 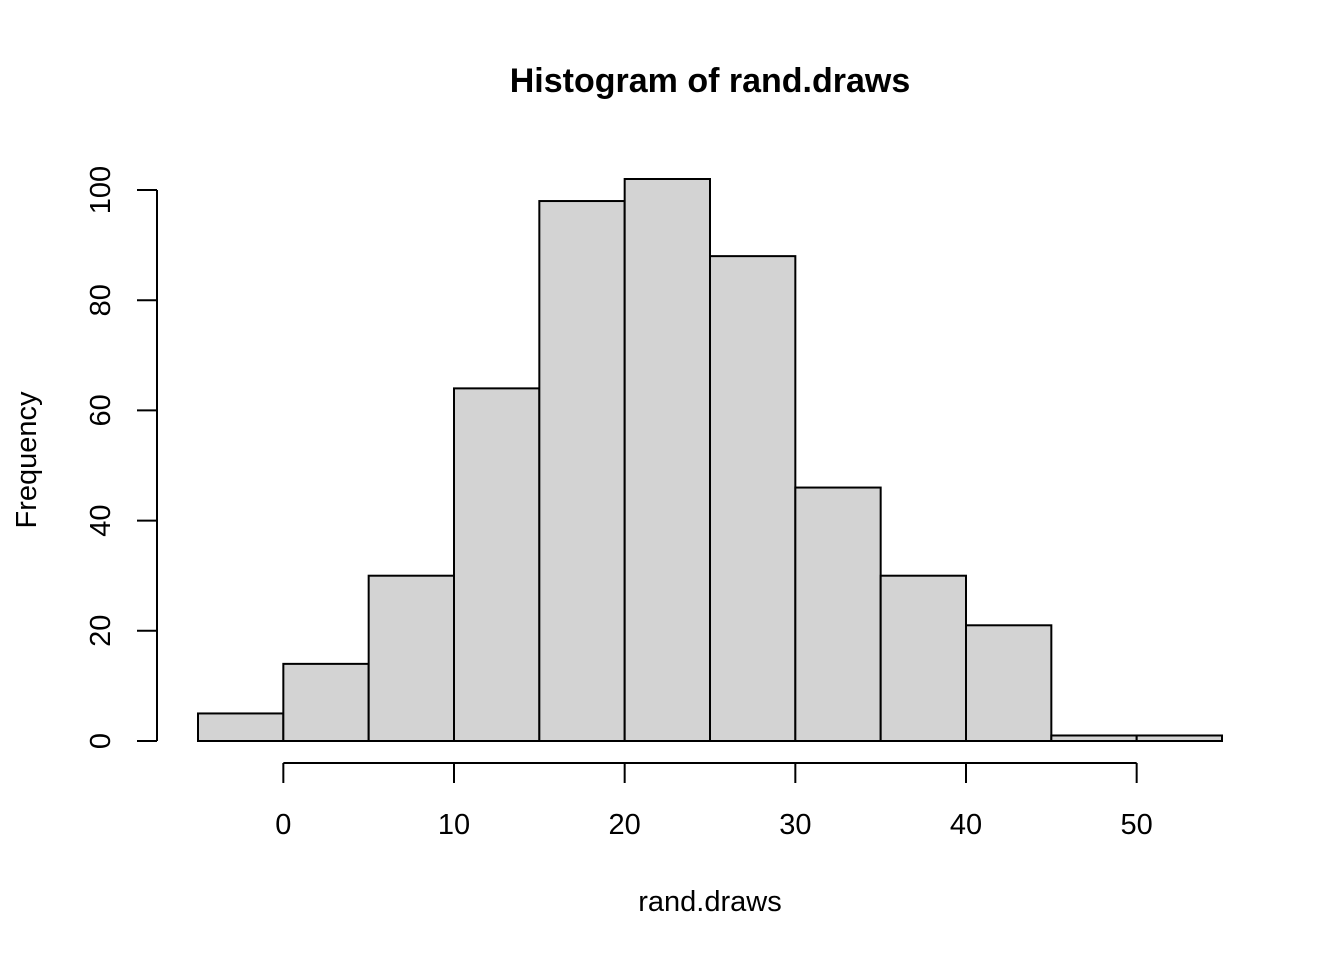 What do you see at coordinates (714, 801) in the screenshot?
I see `x-axis: 0 10 20 30 40 50` at bounding box center [714, 801].